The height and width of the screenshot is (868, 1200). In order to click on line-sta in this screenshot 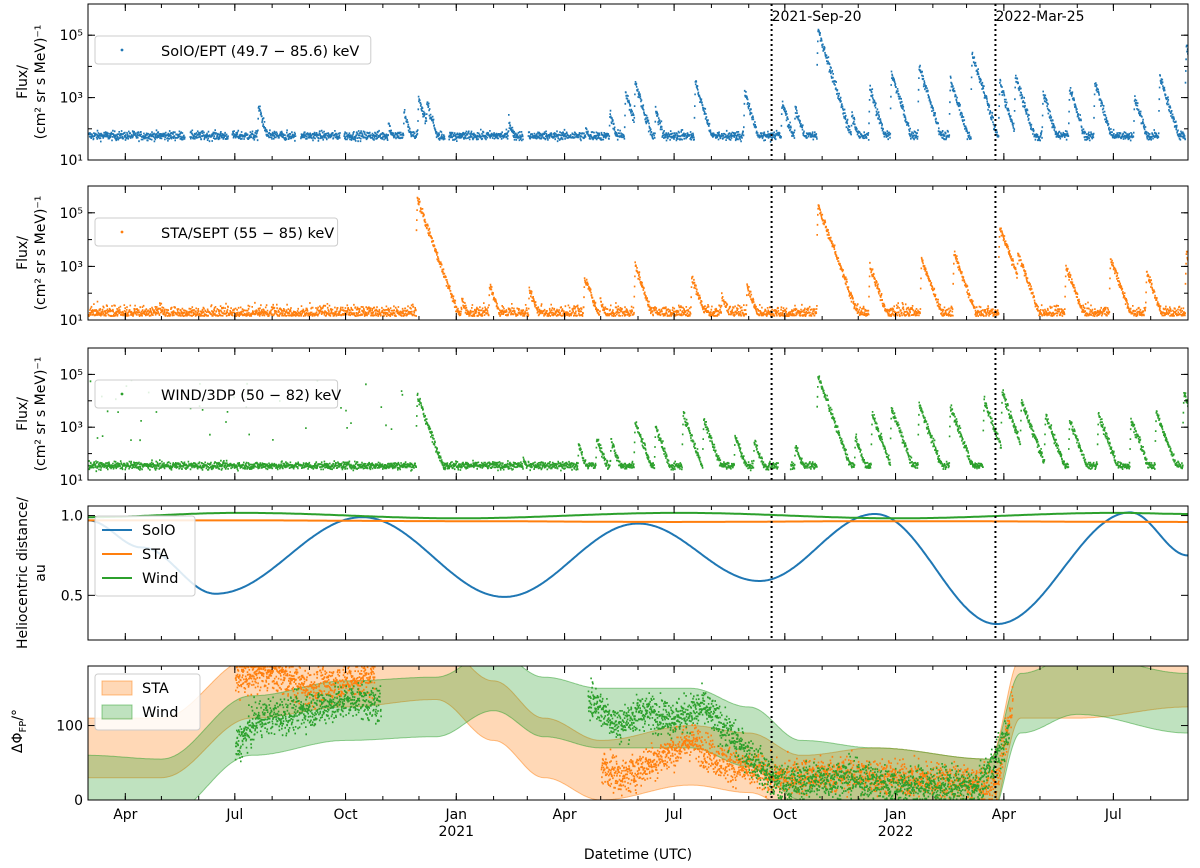, I will do `click(638, 521)`.